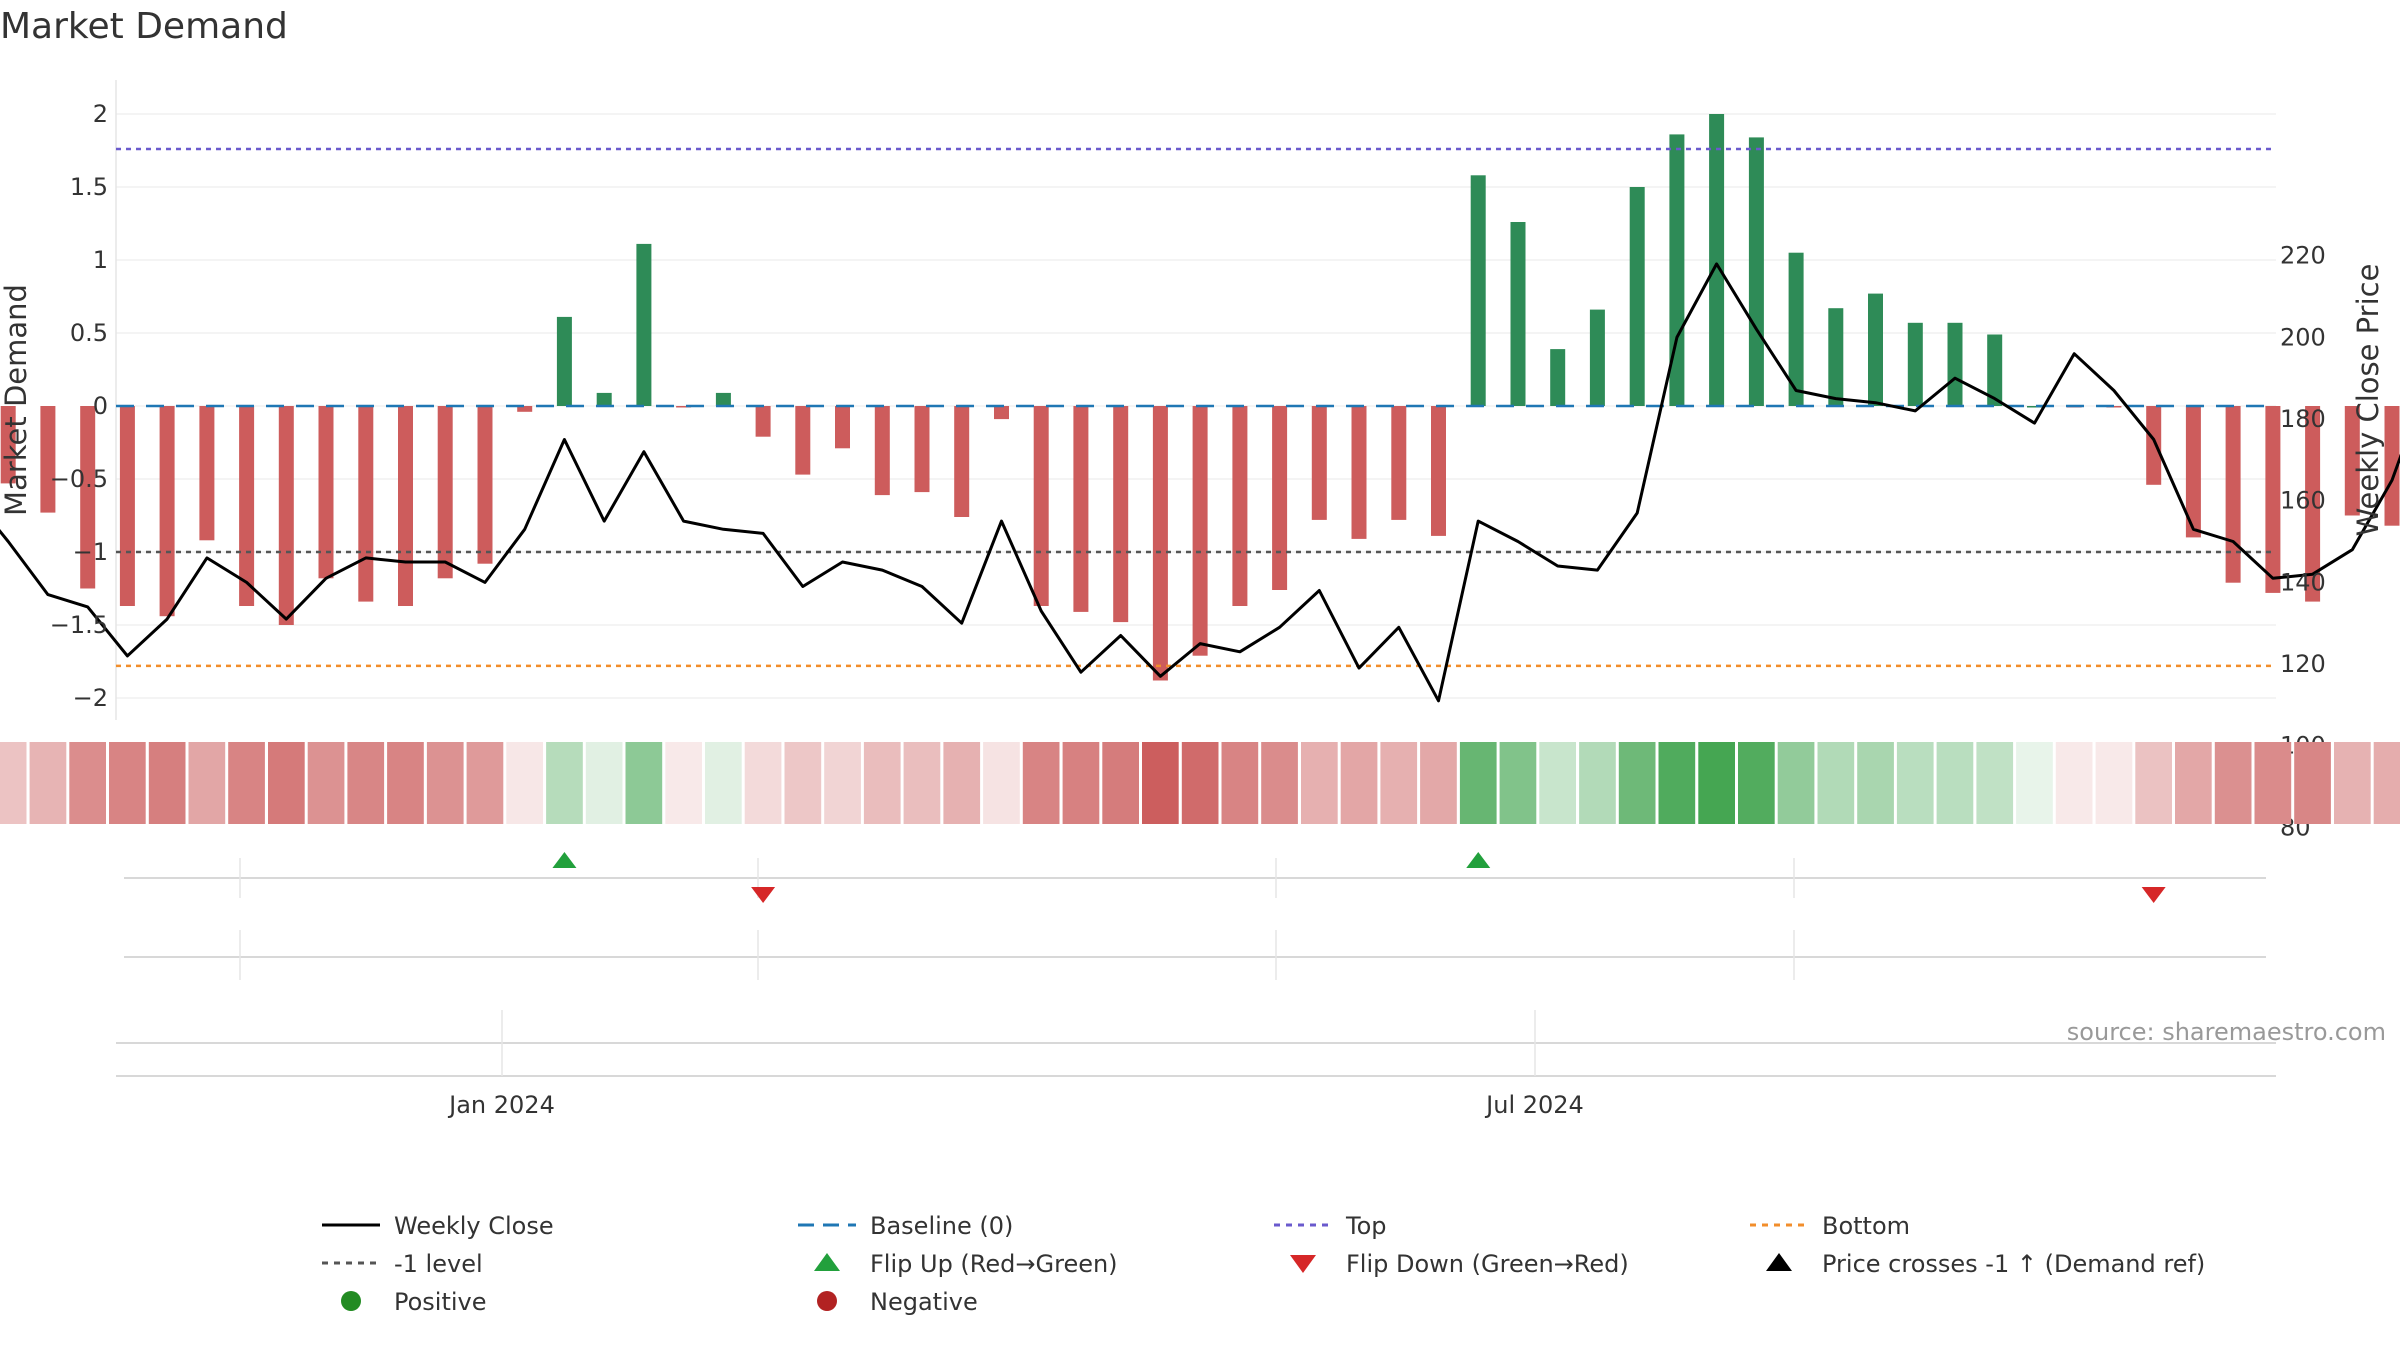 Image resolution: width=2400 pixels, height=1350 pixels. I want to click on legend-item: Positive, so click(414, 1302).